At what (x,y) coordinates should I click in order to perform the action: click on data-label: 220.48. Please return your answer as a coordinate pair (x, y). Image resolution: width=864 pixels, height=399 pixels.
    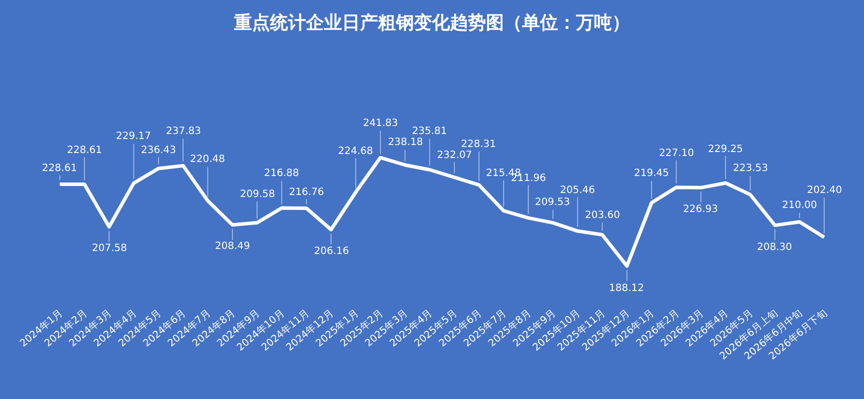
    Looking at the image, I should click on (207, 159).